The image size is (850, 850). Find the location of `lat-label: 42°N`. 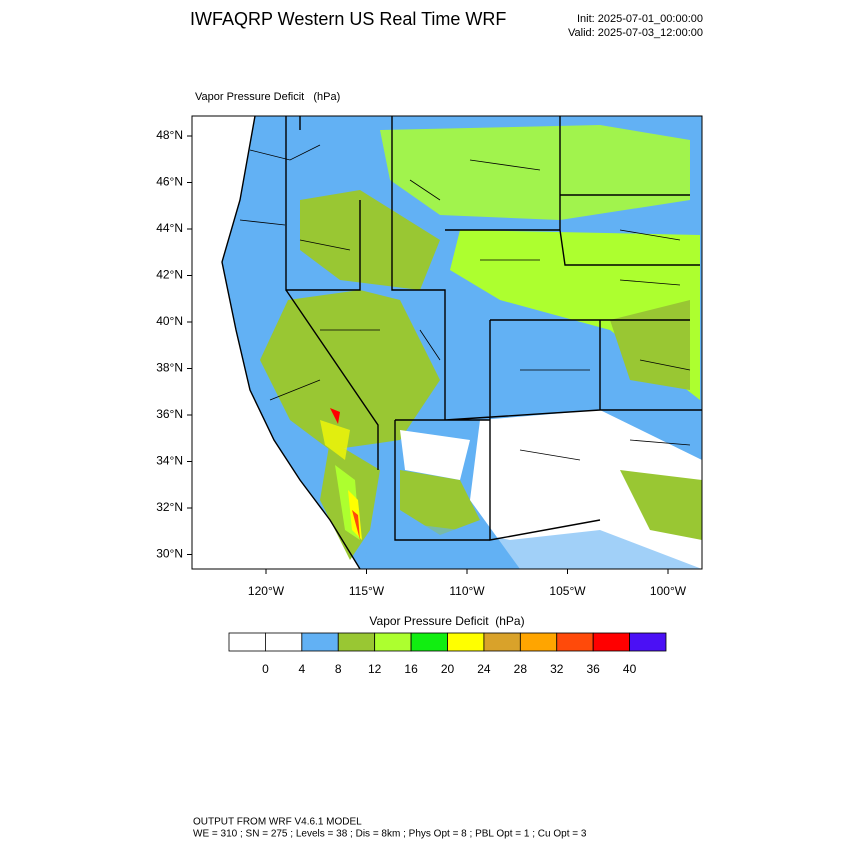

lat-label: 42°N is located at coordinates (169, 275).